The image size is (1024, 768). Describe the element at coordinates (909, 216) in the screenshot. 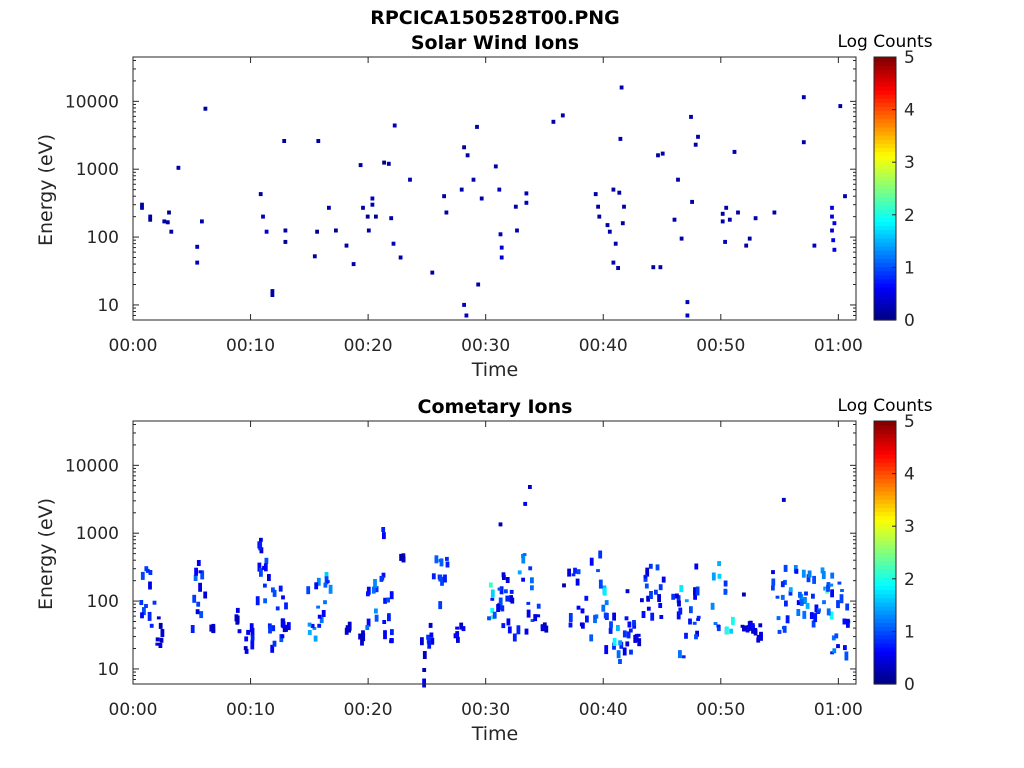

I see `colorbar-tick-label: 2` at that location.